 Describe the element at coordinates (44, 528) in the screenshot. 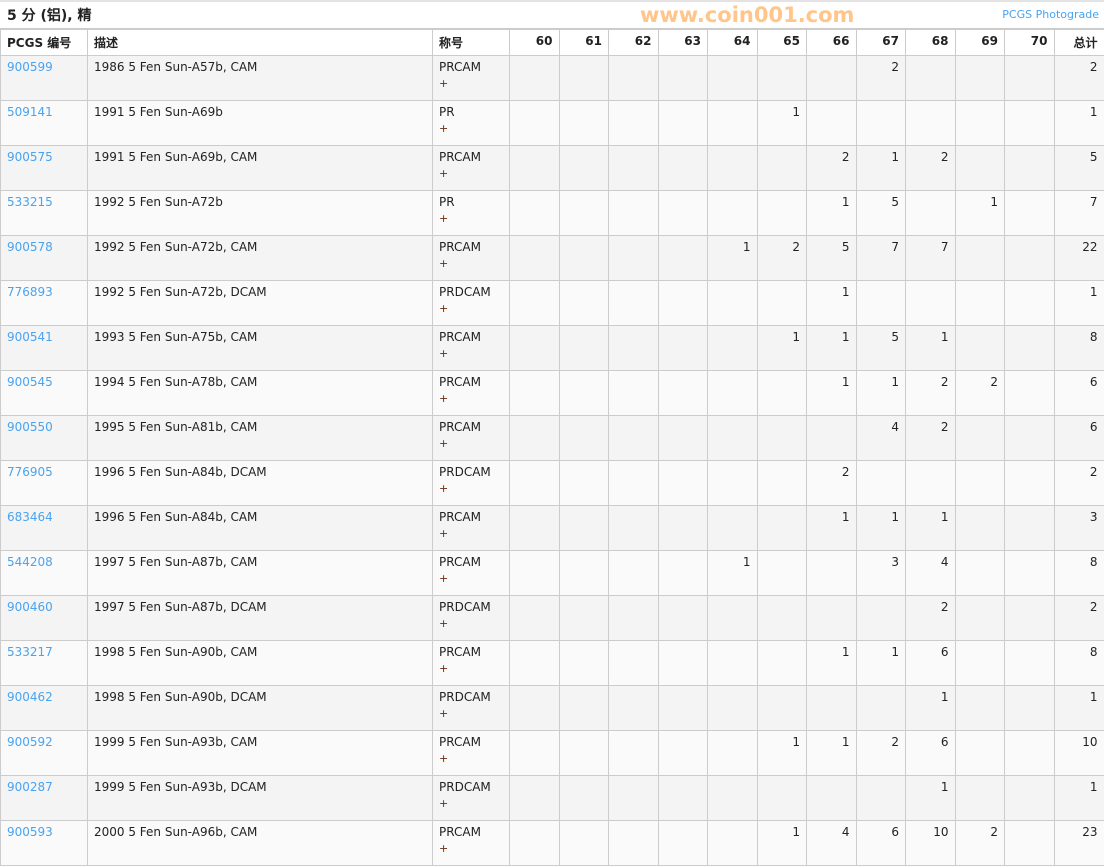

I see `pcgs-code-cell: 683464` at that location.